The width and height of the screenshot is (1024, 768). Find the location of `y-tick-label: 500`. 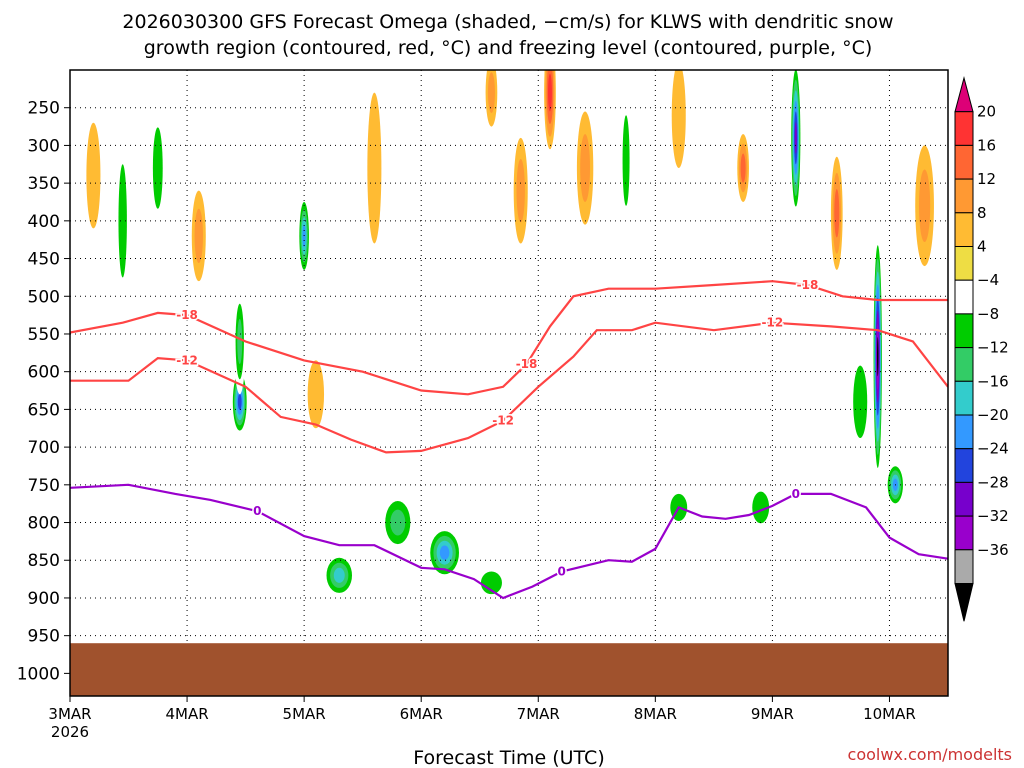

y-tick-label: 500 is located at coordinates (44, 297).